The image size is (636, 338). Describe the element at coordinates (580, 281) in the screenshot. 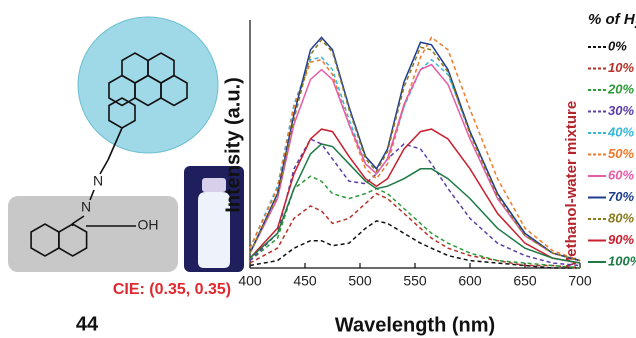

I see `x-tick-label: 700` at that location.